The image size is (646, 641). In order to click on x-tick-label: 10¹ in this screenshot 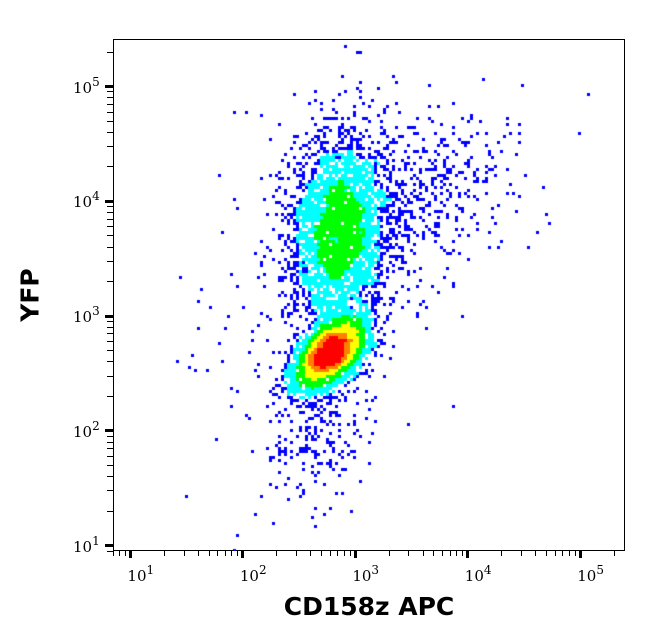, I will do `click(140, 574)`.